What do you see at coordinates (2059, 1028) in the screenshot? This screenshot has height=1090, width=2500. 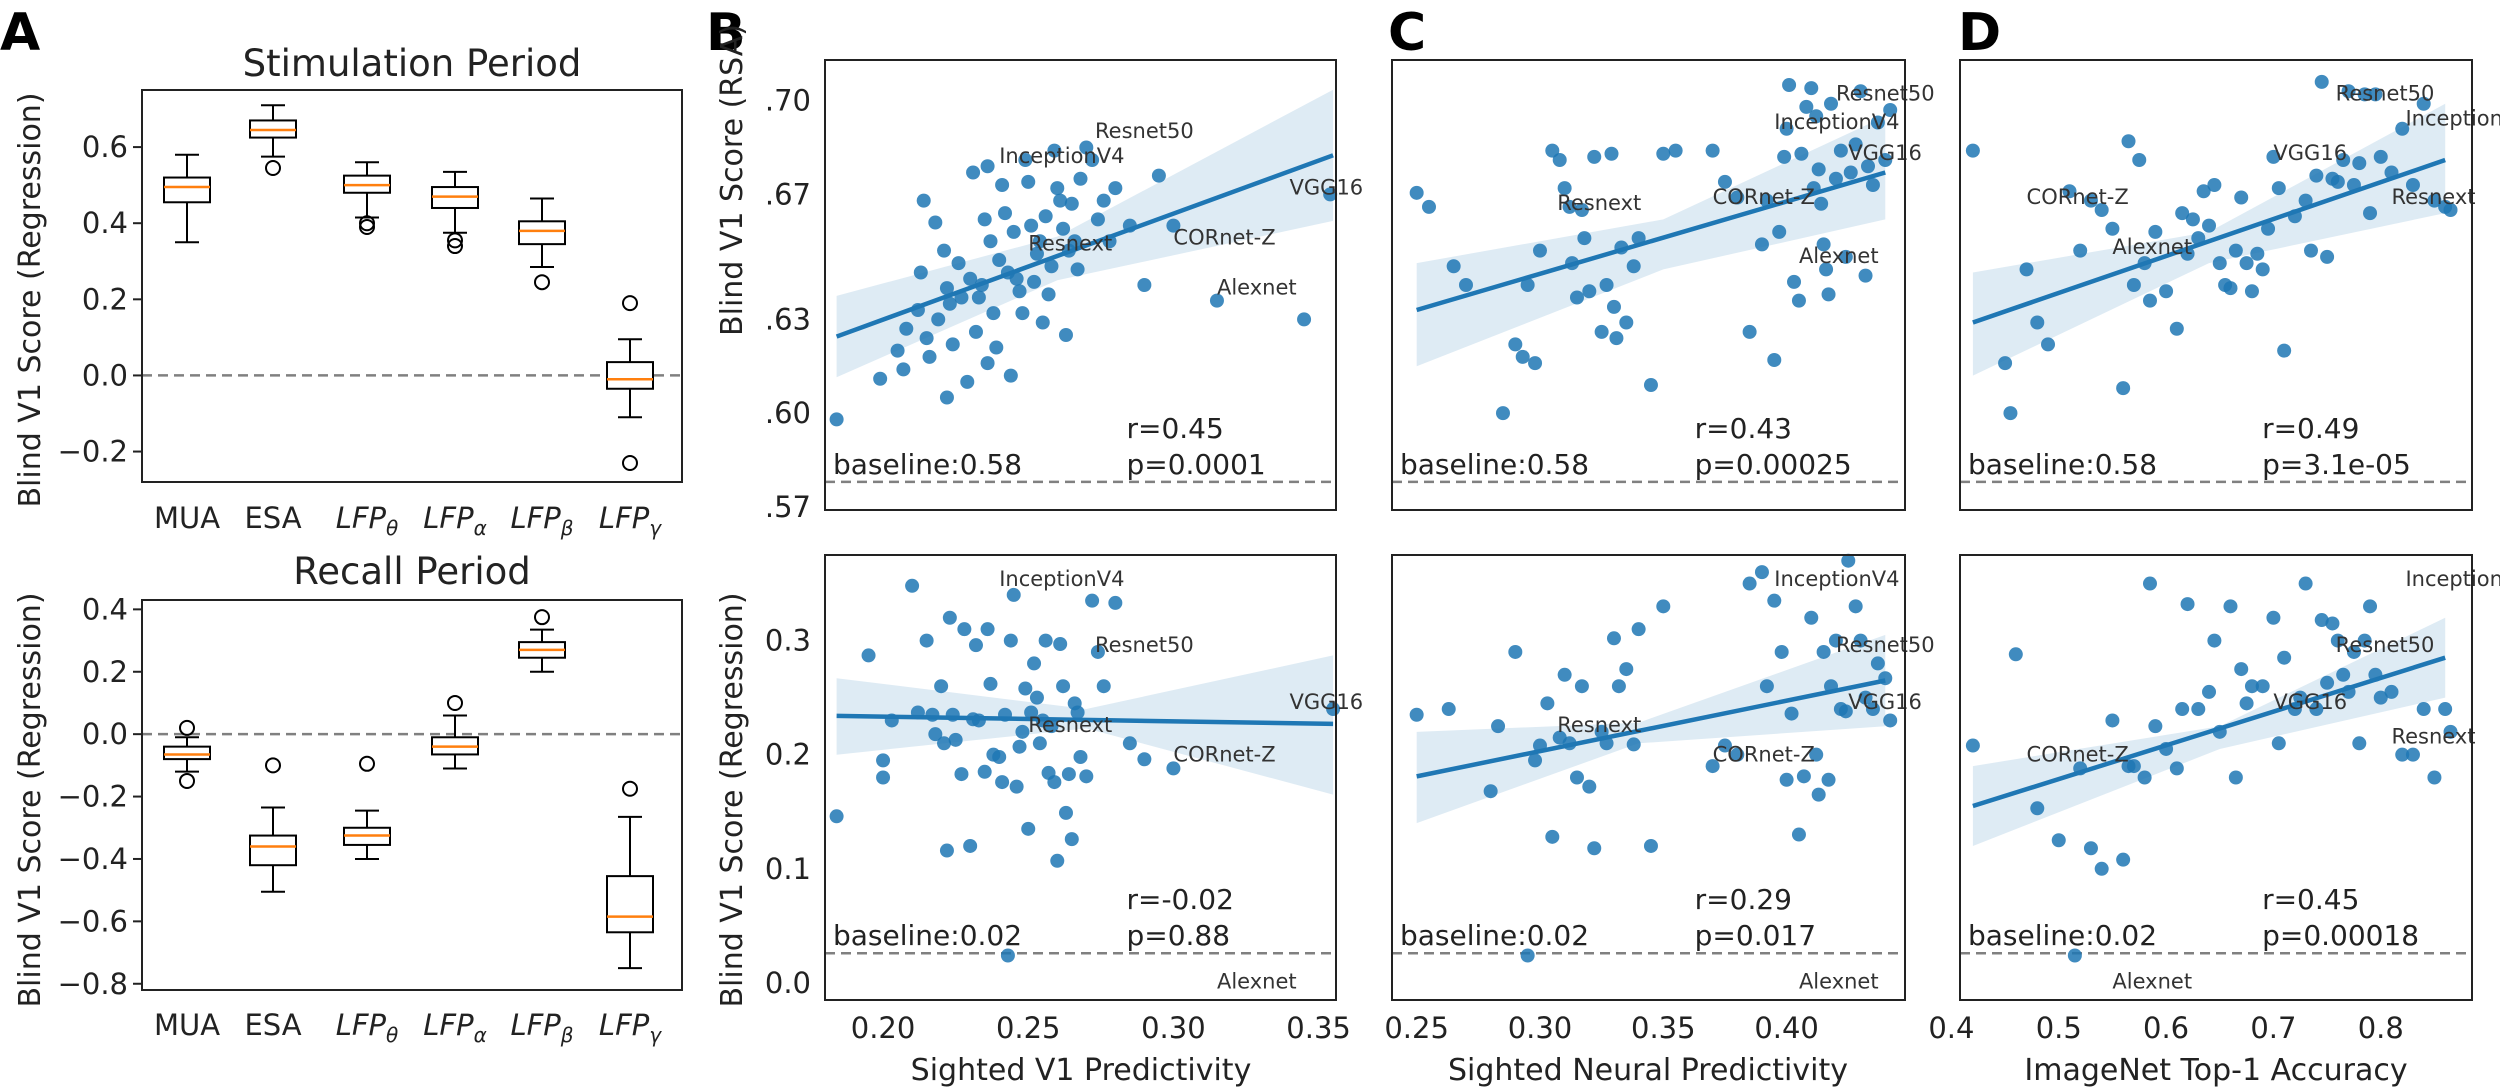 I see `x-tick-label: 0.5` at bounding box center [2059, 1028].